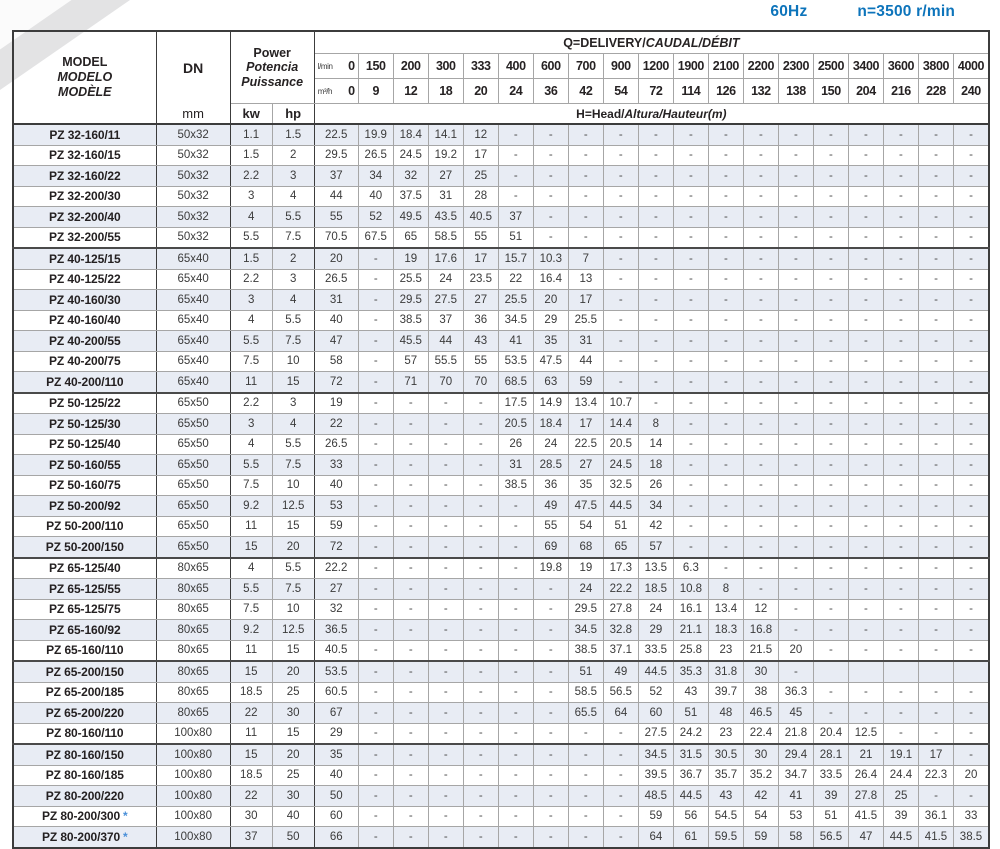 The height and width of the screenshot is (849, 1000). What do you see at coordinates (725, 671) in the screenshot?
I see `head-cell: 31.8` at bounding box center [725, 671].